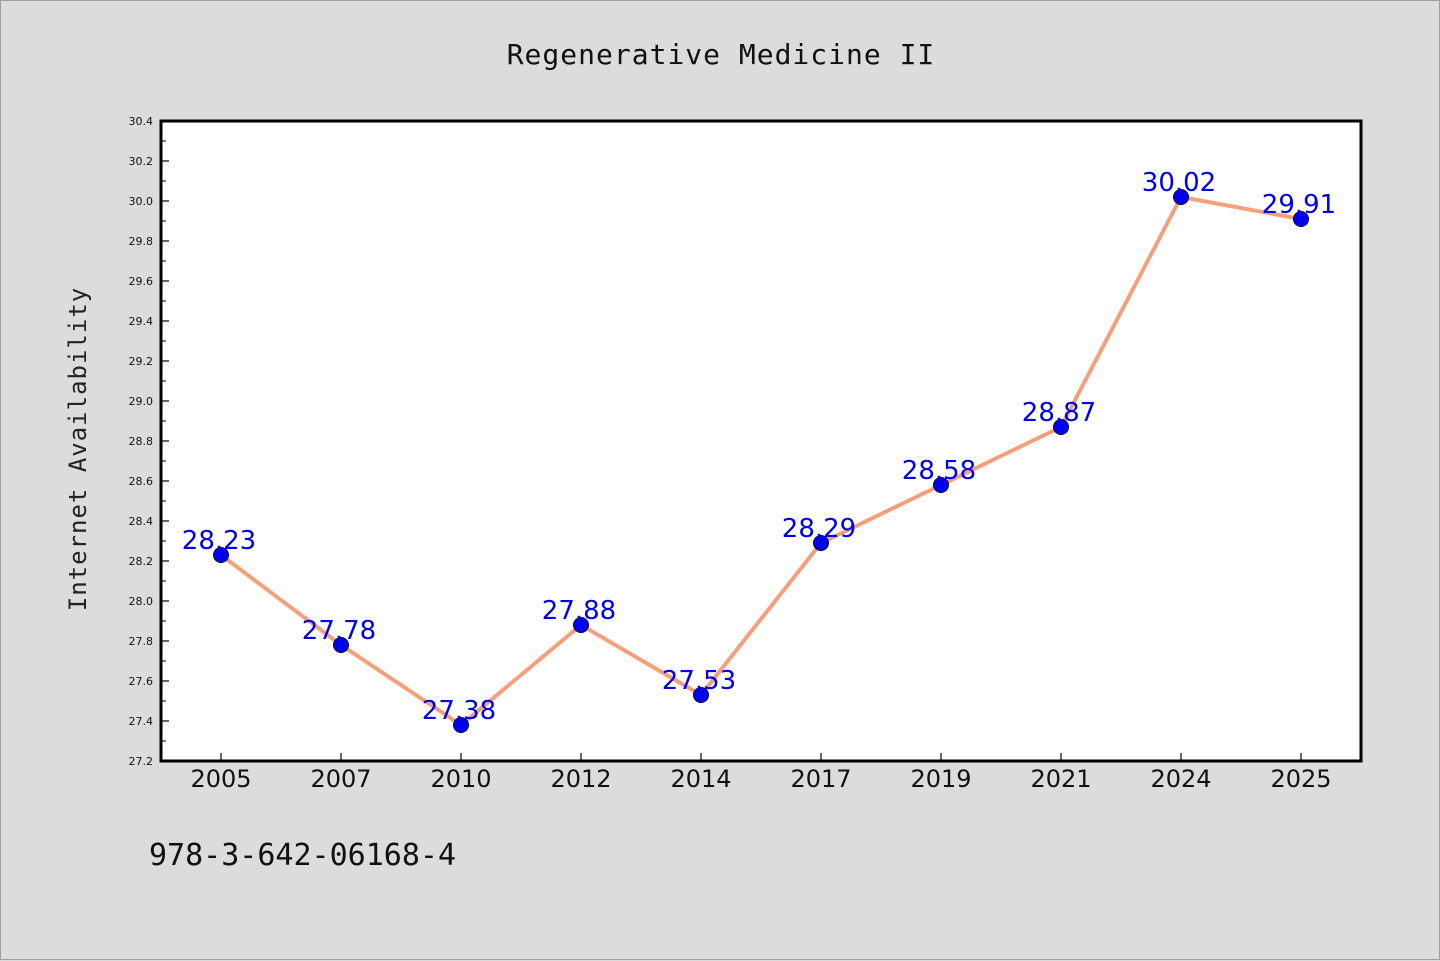  I want to click on y-tick-label: 28.6, so click(141, 481).